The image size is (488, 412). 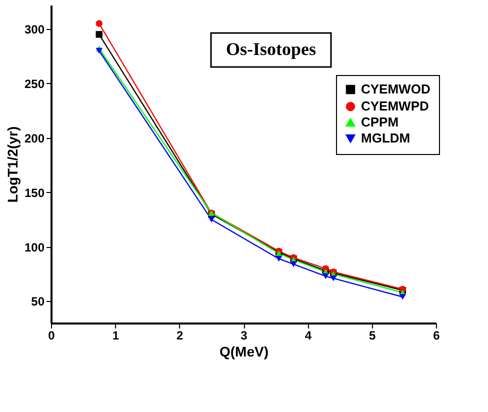 What do you see at coordinates (395, 89) in the screenshot?
I see `legend-label: CYEMWOD` at bounding box center [395, 89].